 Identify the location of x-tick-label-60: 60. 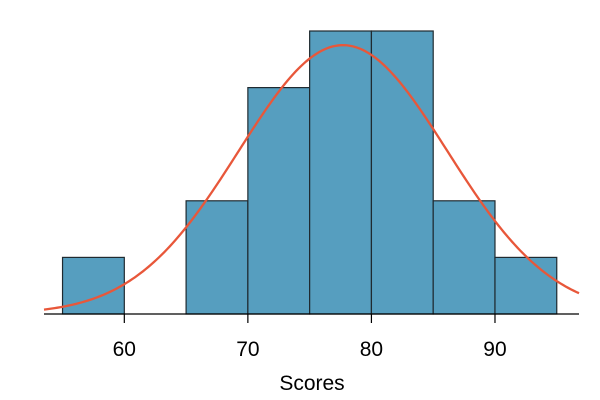
(124, 349).